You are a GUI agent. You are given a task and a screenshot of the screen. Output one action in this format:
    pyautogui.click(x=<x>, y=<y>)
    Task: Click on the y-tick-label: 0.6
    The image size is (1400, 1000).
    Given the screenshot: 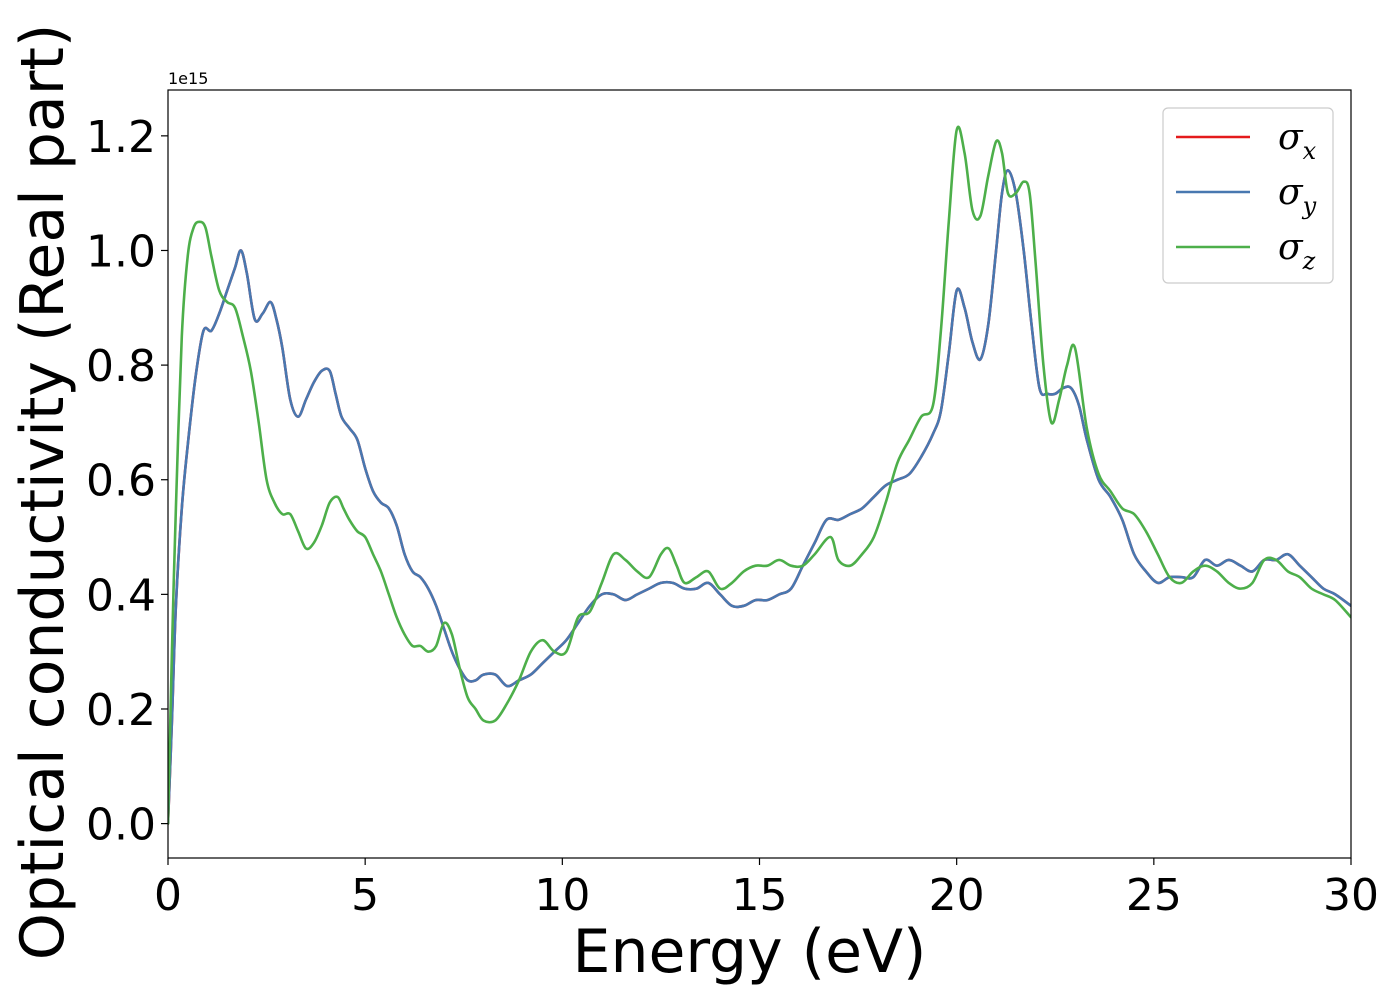 What is the action you would take?
    pyautogui.click(x=121, y=481)
    